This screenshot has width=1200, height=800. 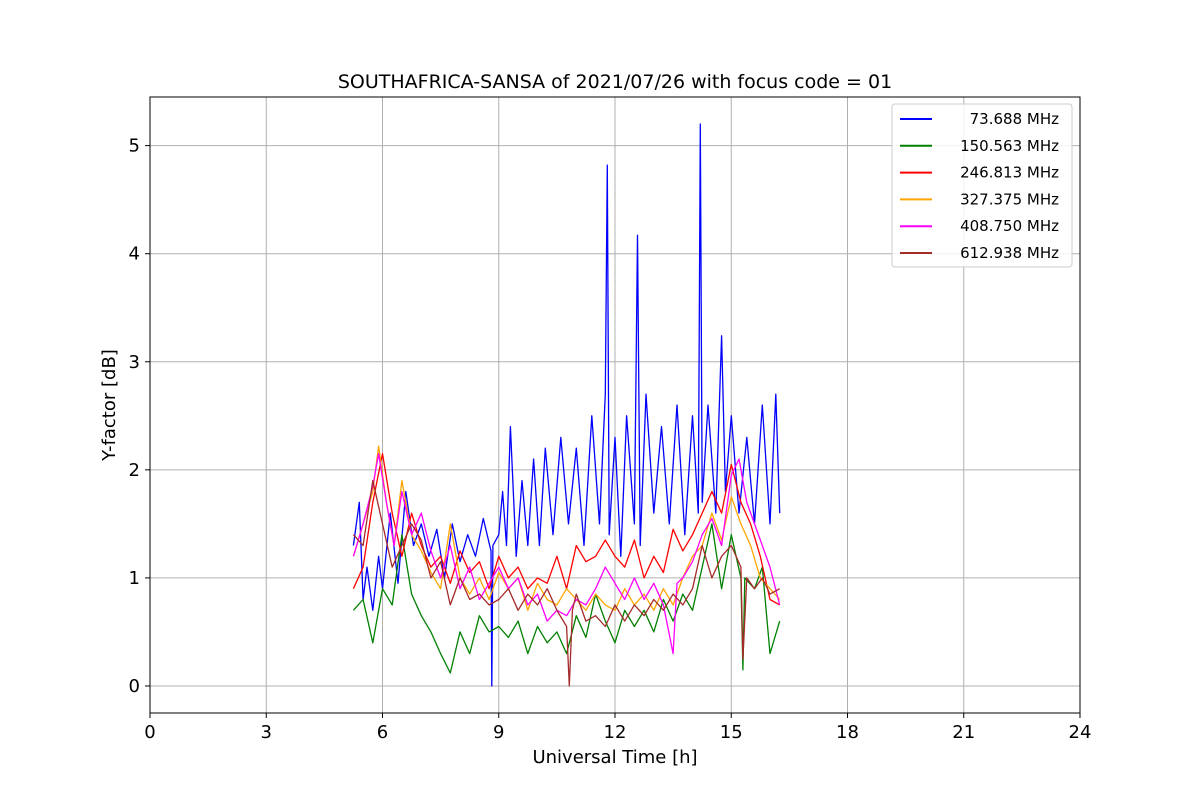 What do you see at coordinates (731, 732) in the screenshot?
I see `x-tick-label: 15` at bounding box center [731, 732].